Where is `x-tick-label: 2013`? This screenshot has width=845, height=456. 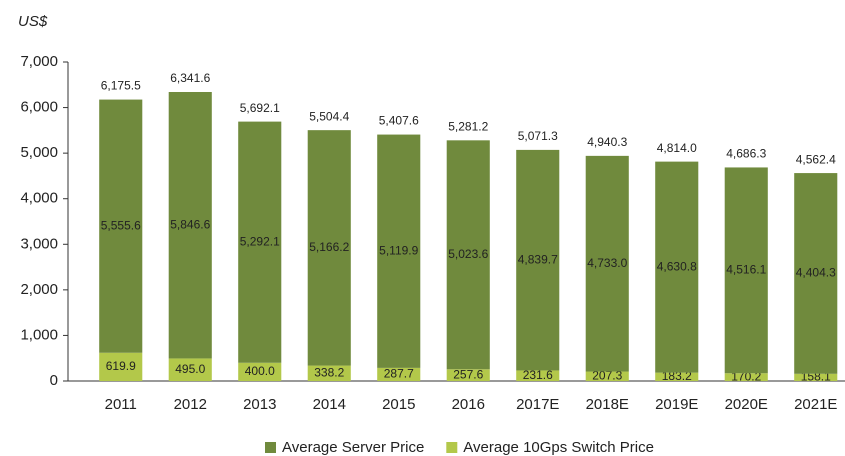
x-tick-label: 2013 is located at coordinates (259, 404).